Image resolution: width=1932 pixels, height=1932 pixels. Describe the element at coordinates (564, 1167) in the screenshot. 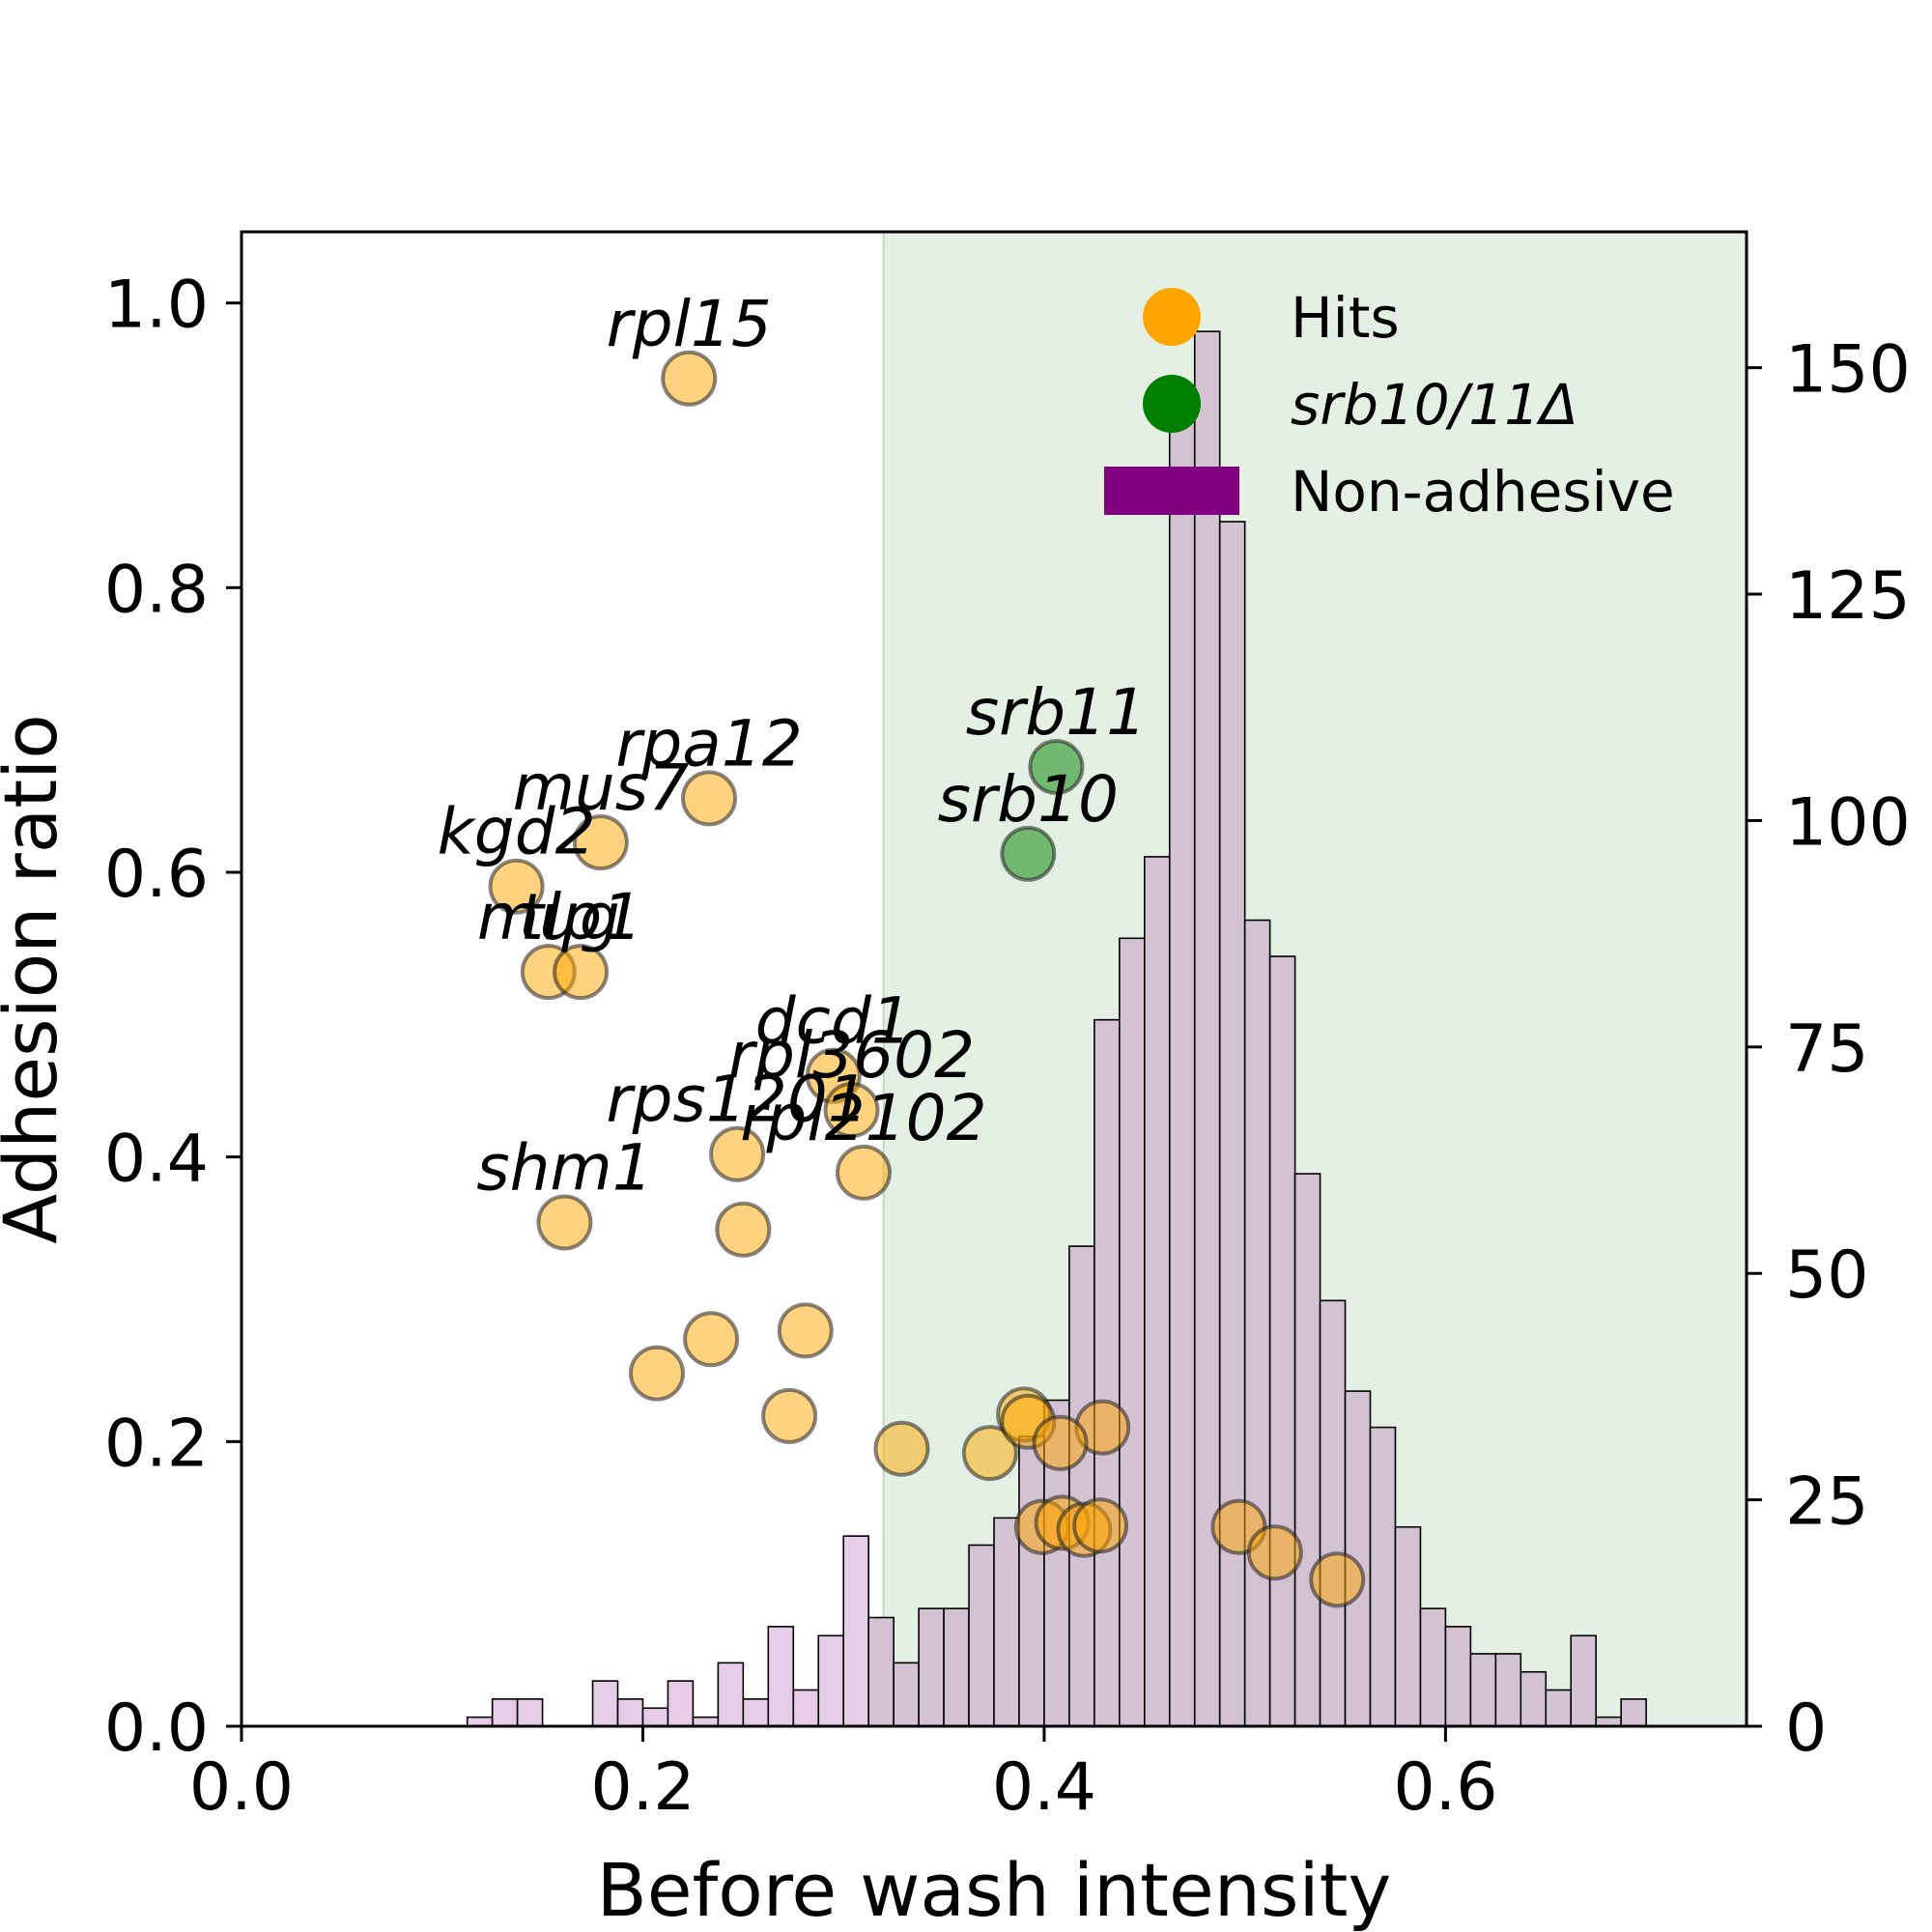

I see `gene-label: shm1` at that location.